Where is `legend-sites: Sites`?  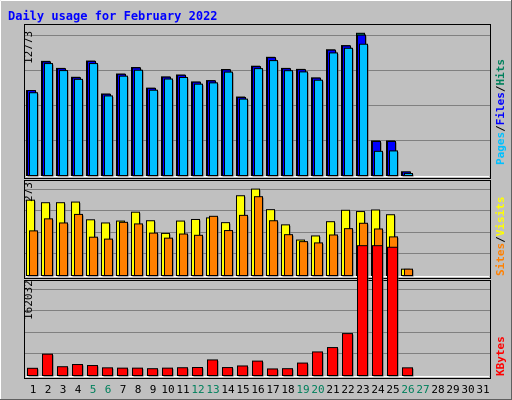 legend-sites: Sites is located at coordinates (500, 259).